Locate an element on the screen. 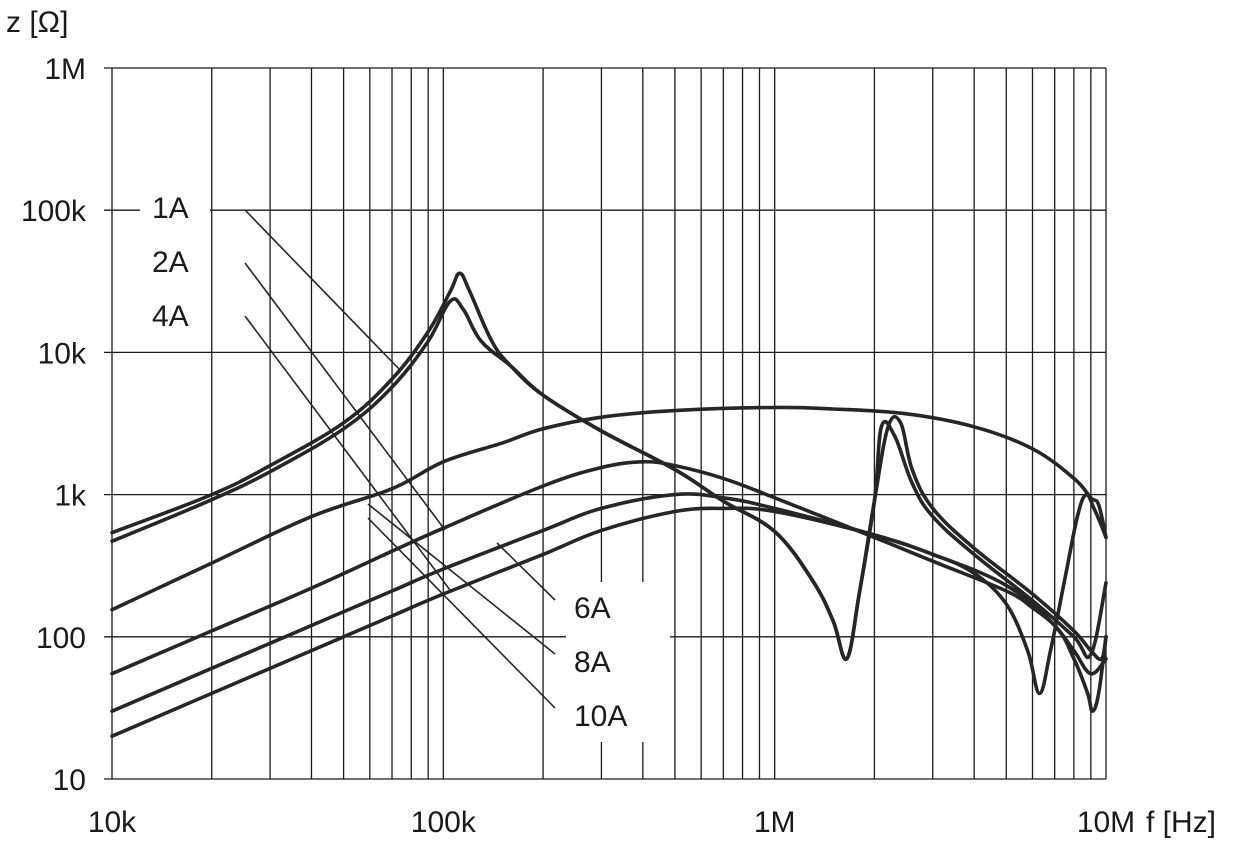  x-tick-label: 10k is located at coordinates (112, 822).